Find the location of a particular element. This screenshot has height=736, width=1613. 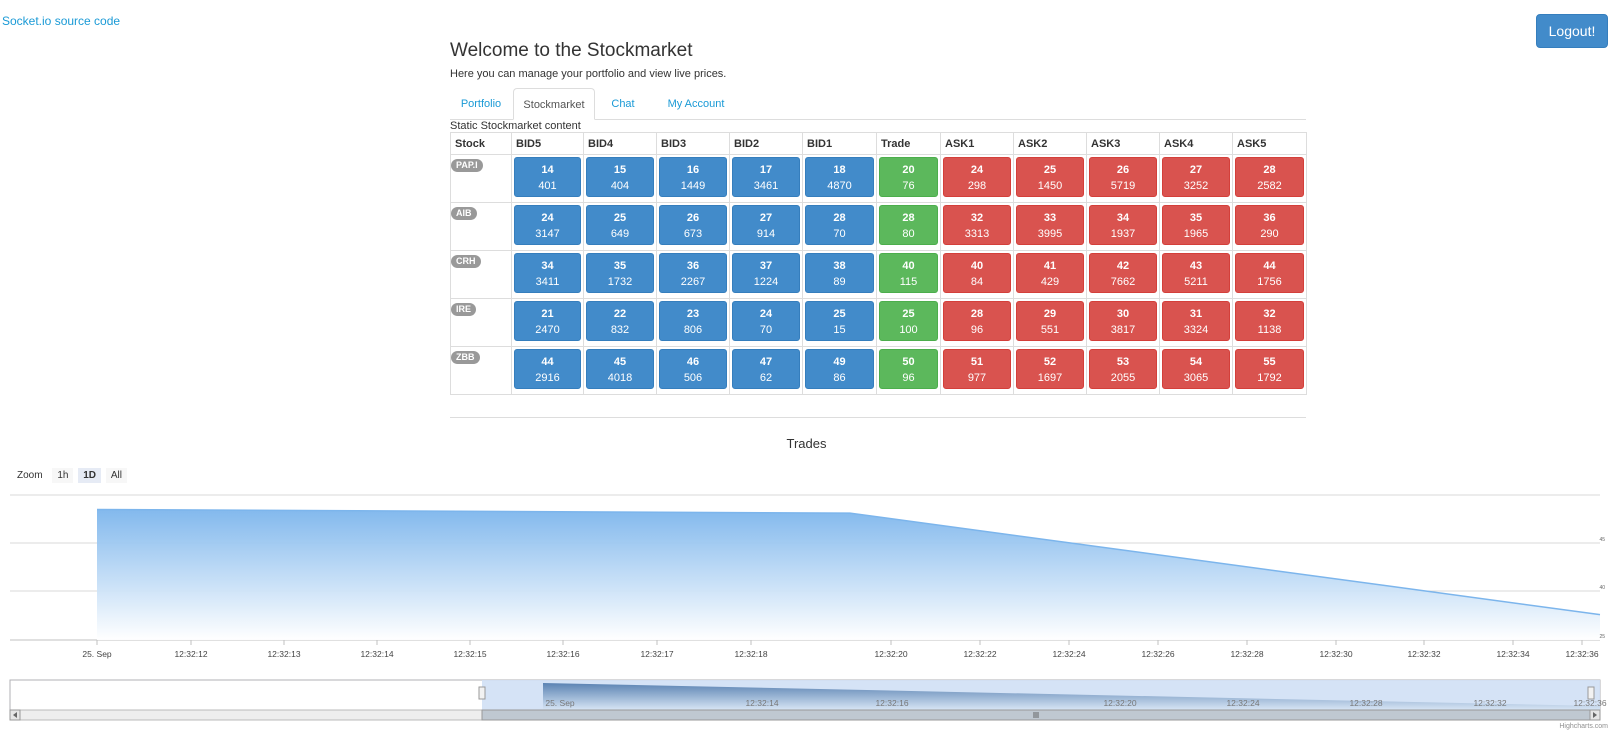

ask-button: 41 429 is located at coordinates (1050, 273).